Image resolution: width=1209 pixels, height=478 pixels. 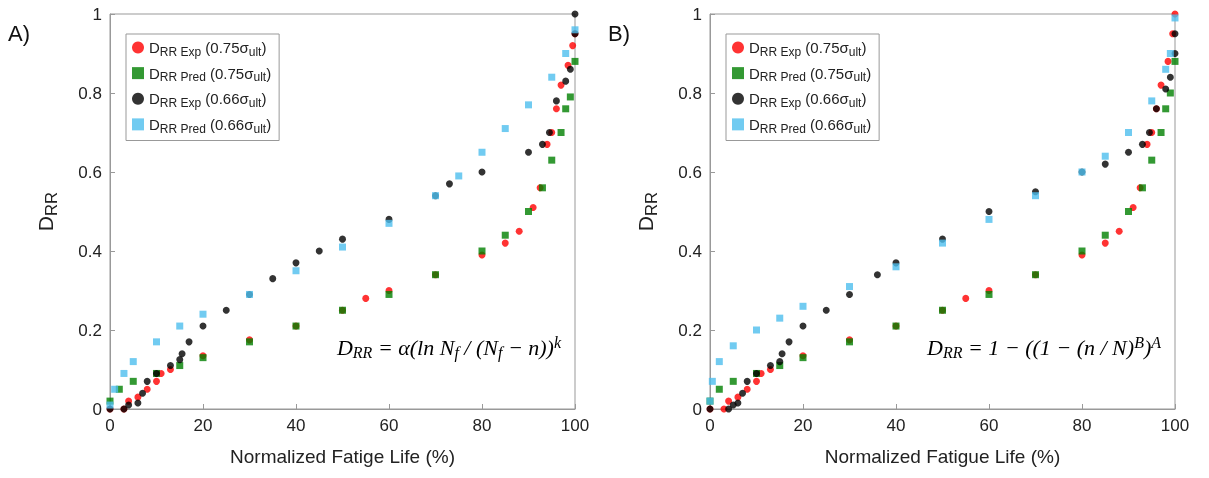 What do you see at coordinates (19, 33) in the screenshot?
I see `chart-title: A)` at bounding box center [19, 33].